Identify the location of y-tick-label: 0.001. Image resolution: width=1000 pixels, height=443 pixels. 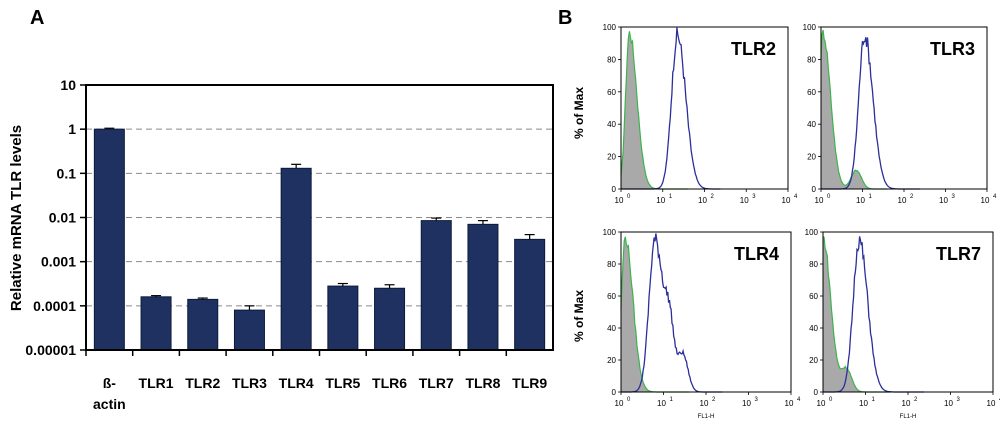
(58, 262).